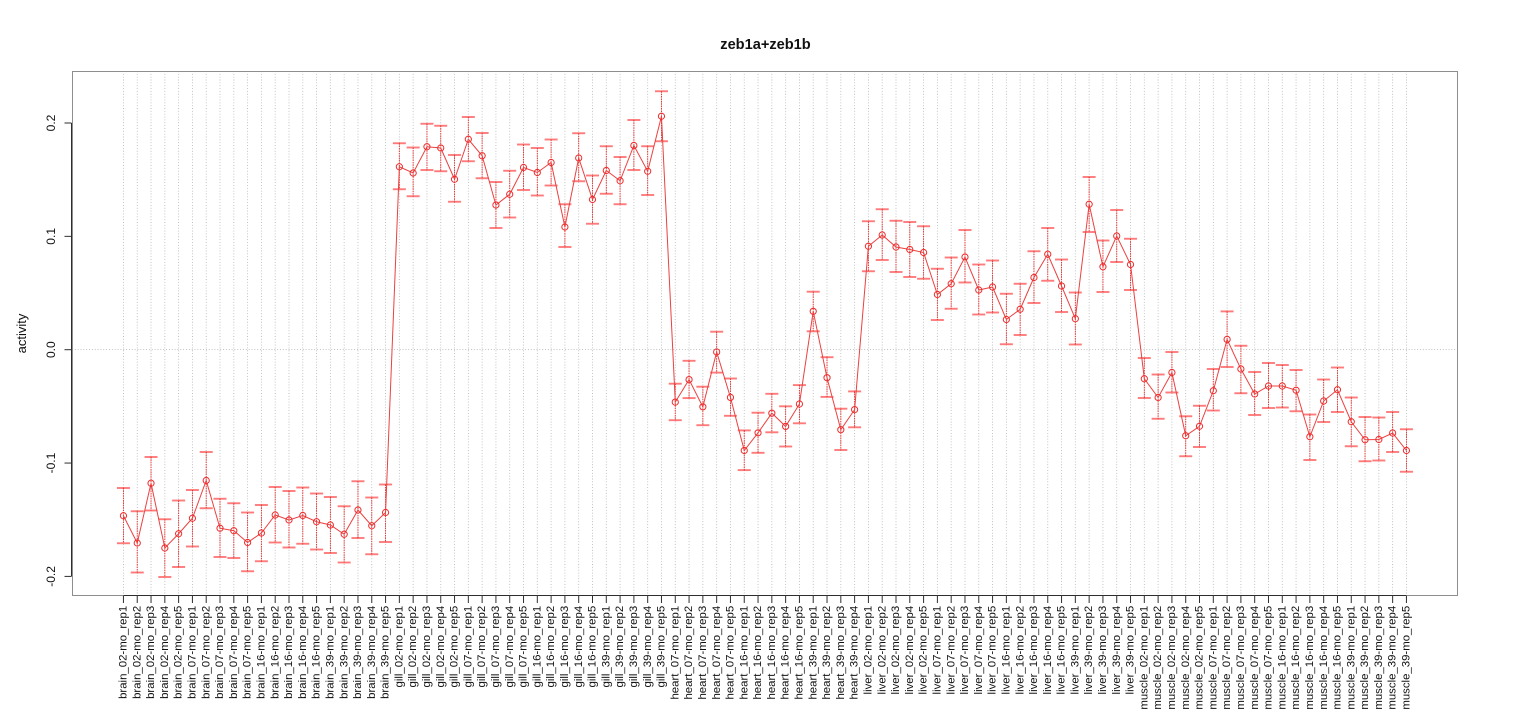  I want to click on svg-text: liver_02-mo_rep5, so click(924, 650).